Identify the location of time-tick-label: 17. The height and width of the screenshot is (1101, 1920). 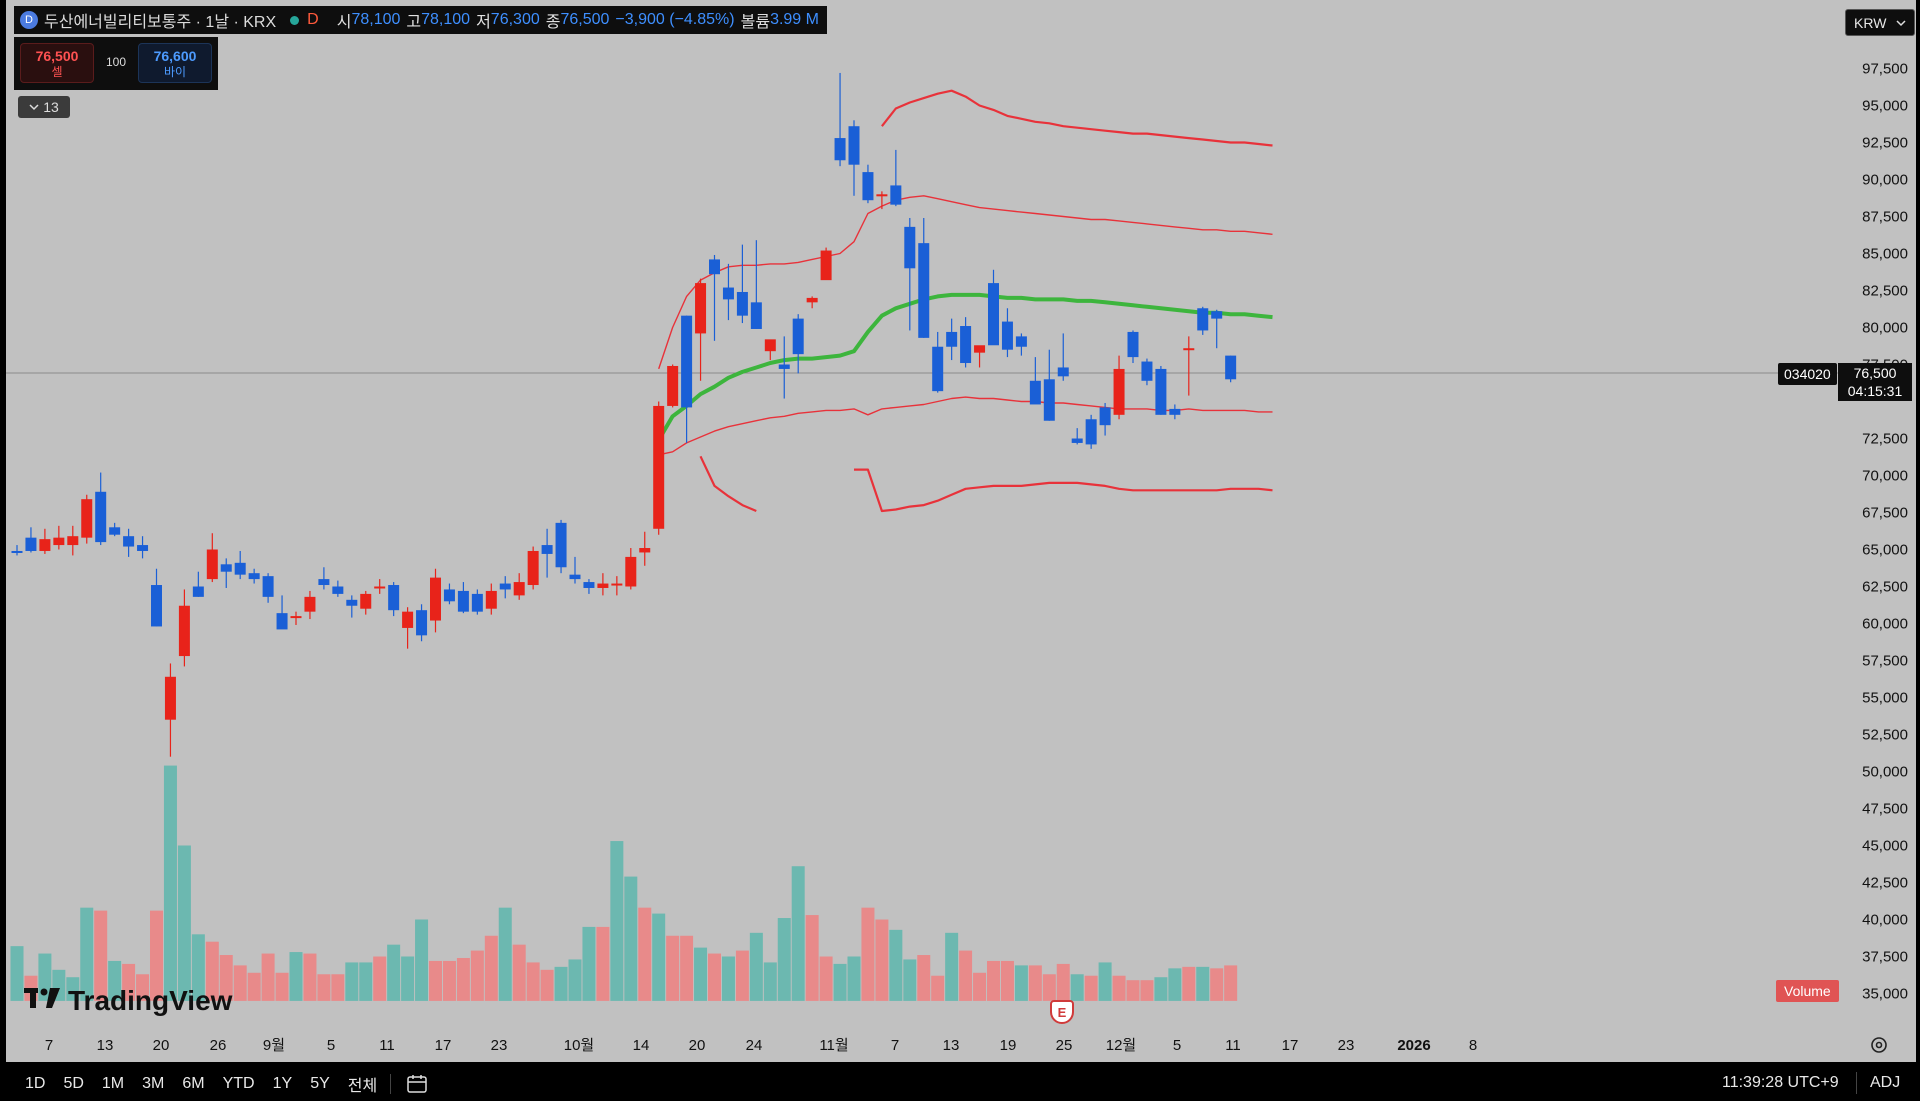
(443, 1045).